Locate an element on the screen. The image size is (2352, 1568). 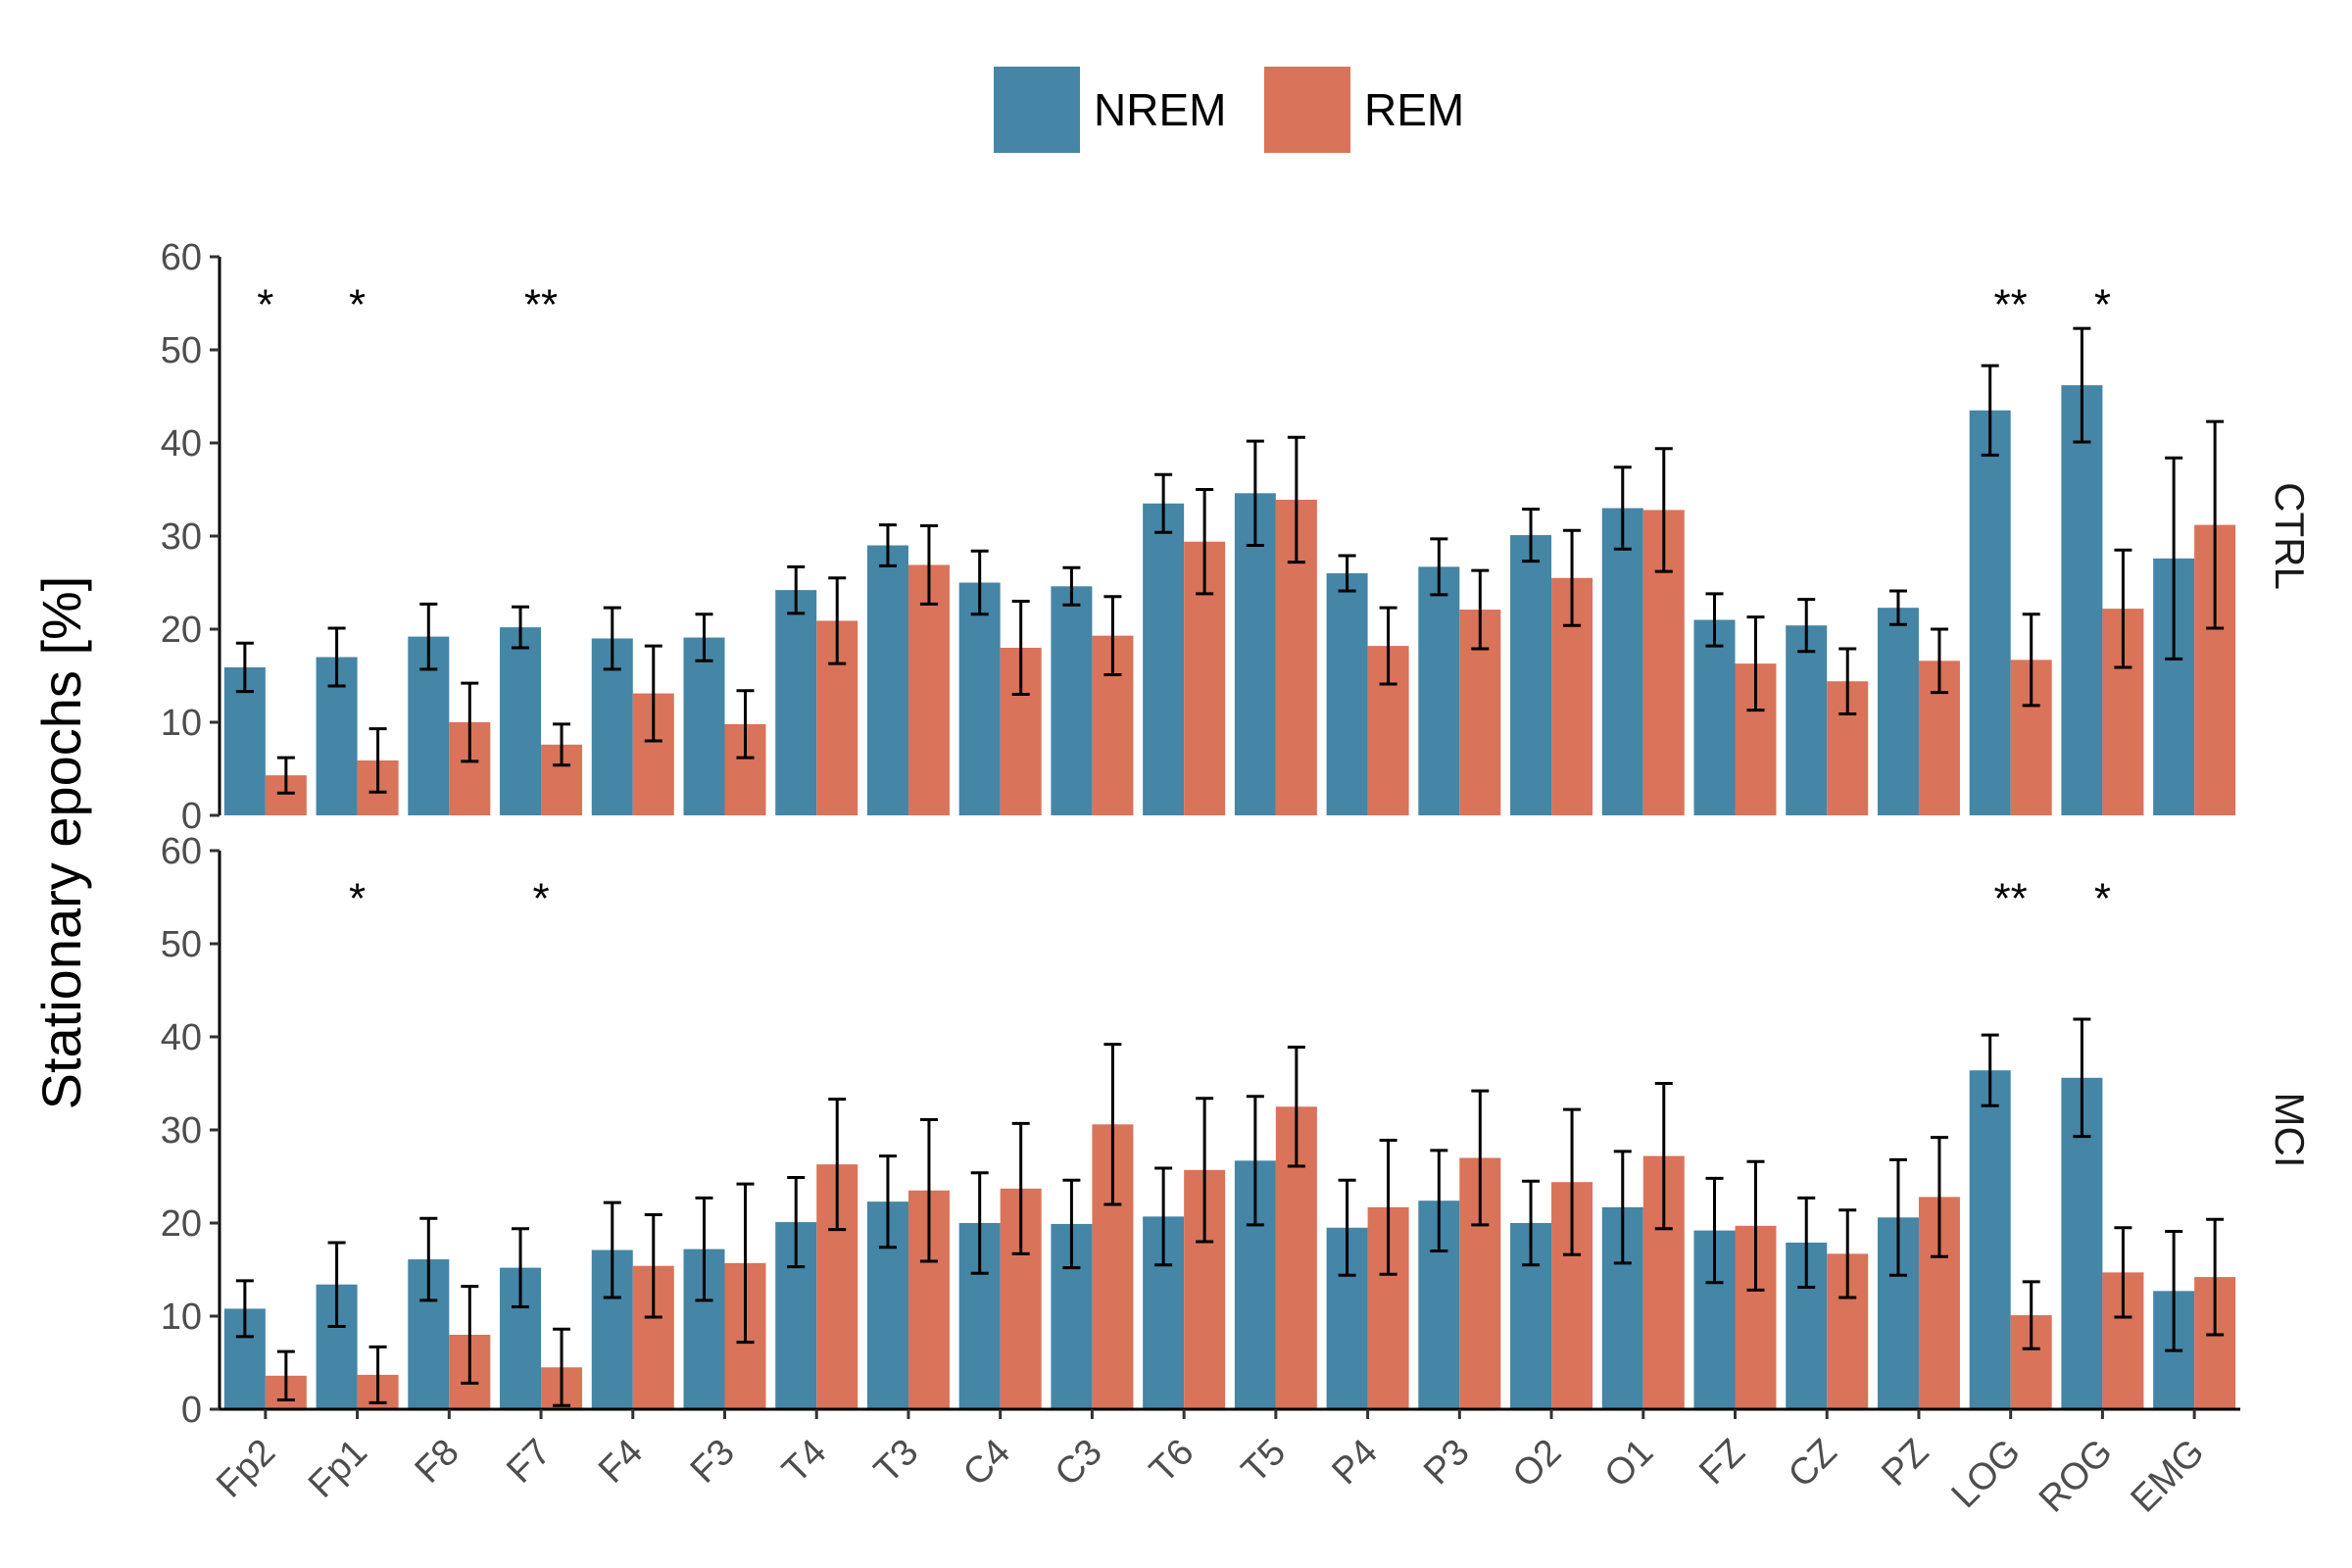
significance-f7: * is located at coordinates (540, 899).